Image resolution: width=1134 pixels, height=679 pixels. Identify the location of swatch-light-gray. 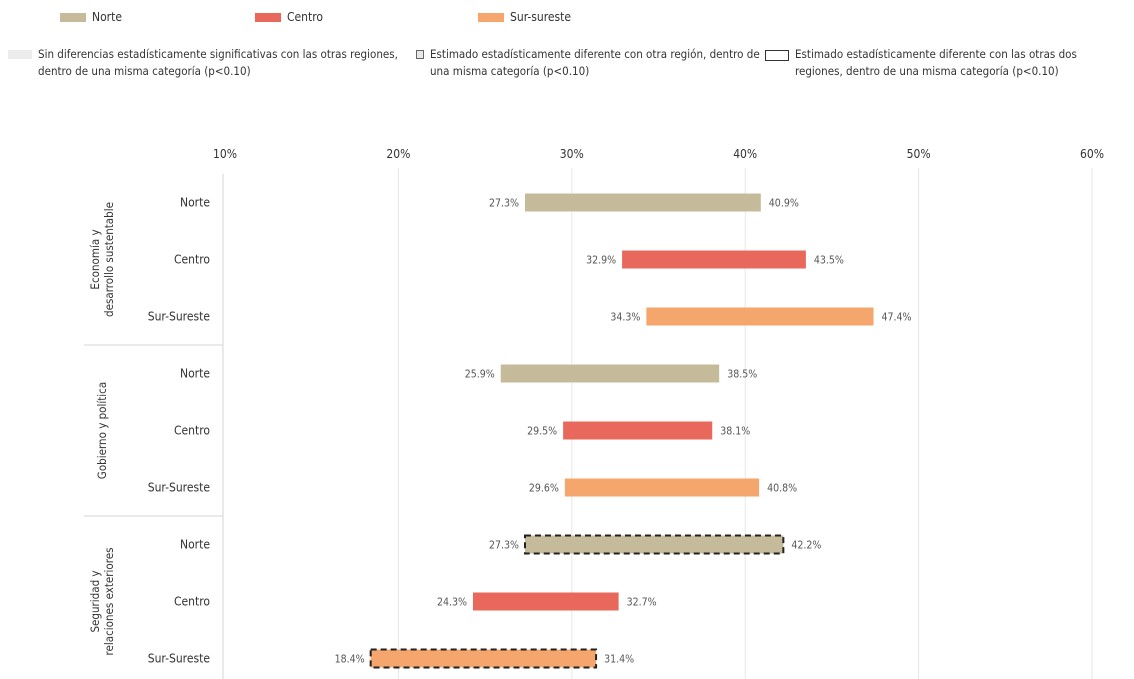
(20, 54).